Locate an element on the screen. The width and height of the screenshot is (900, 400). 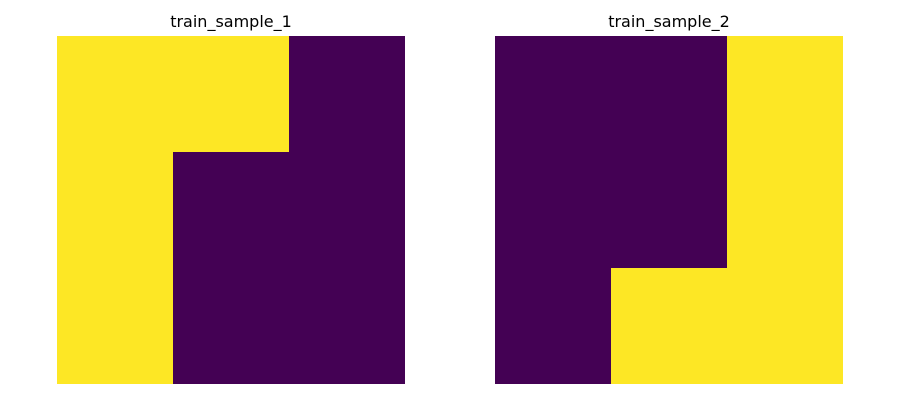
heatmap-cell-1-r2-c1 is located at coordinates (231, 326).